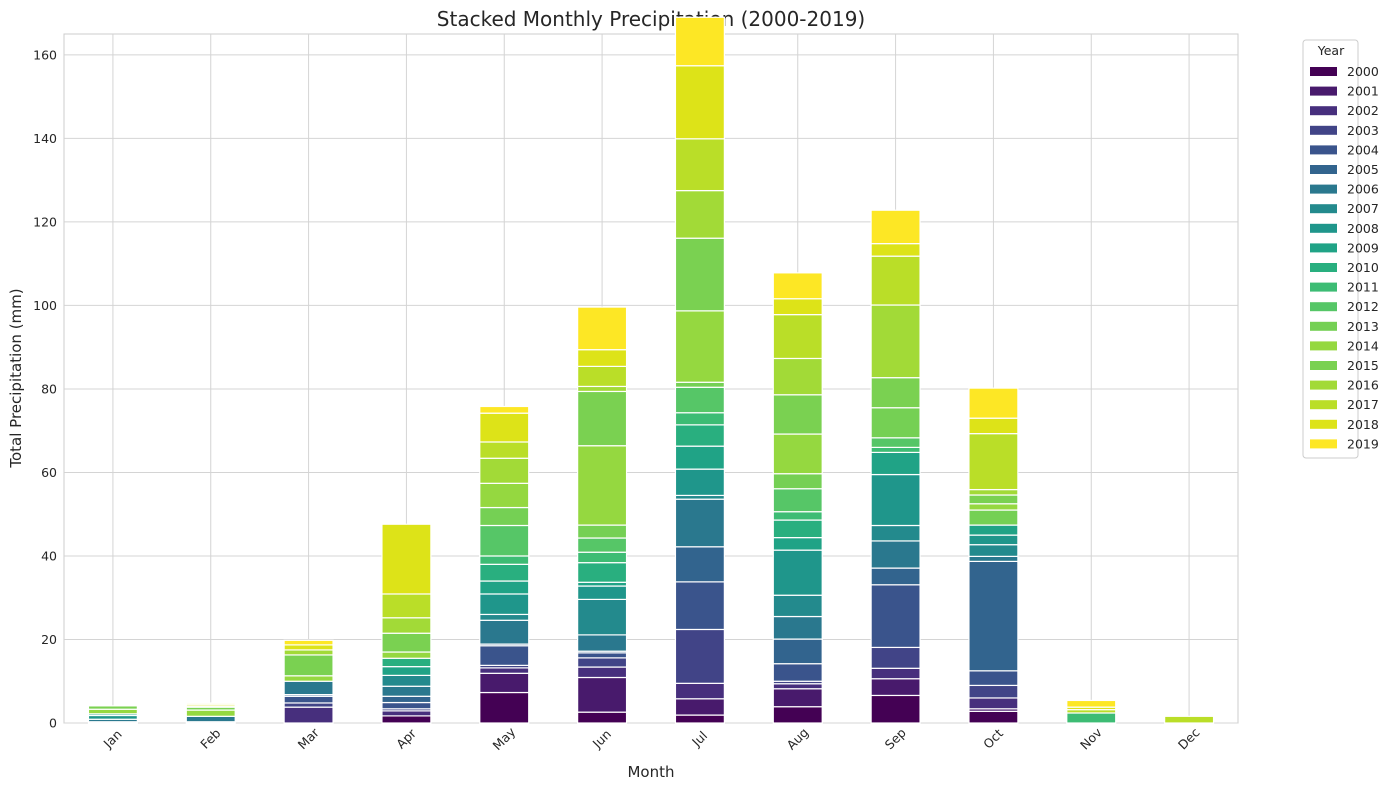 The image size is (1394, 790). I want to click on bar-segment-apr-2010, so click(406, 662).